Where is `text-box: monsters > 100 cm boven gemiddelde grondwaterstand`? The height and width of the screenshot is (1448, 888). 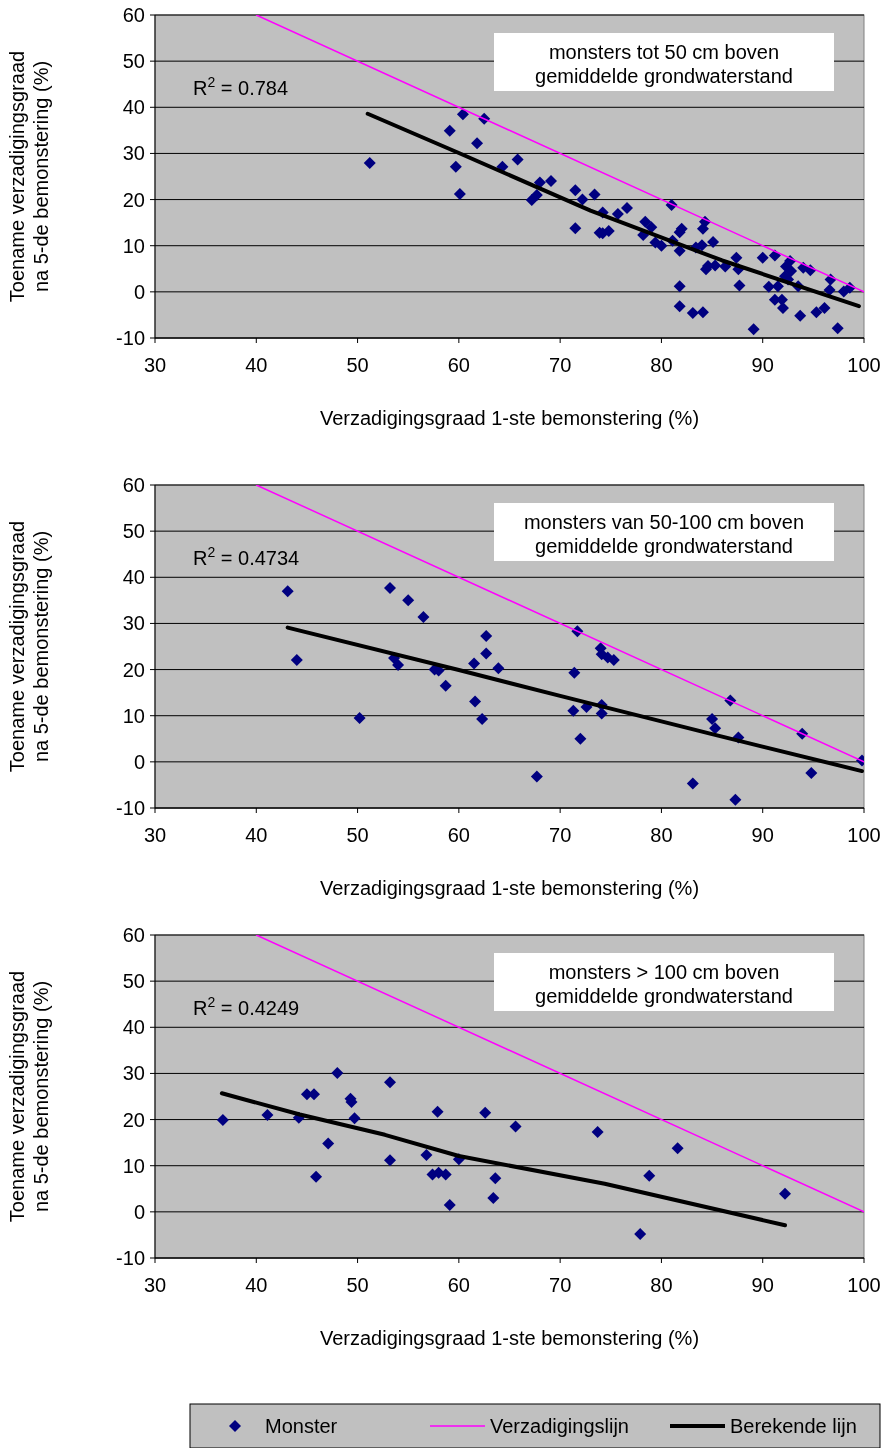 text-box: monsters > 100 cm boven gemiddelde grondwaterstand is located at coordinates (664, 982).